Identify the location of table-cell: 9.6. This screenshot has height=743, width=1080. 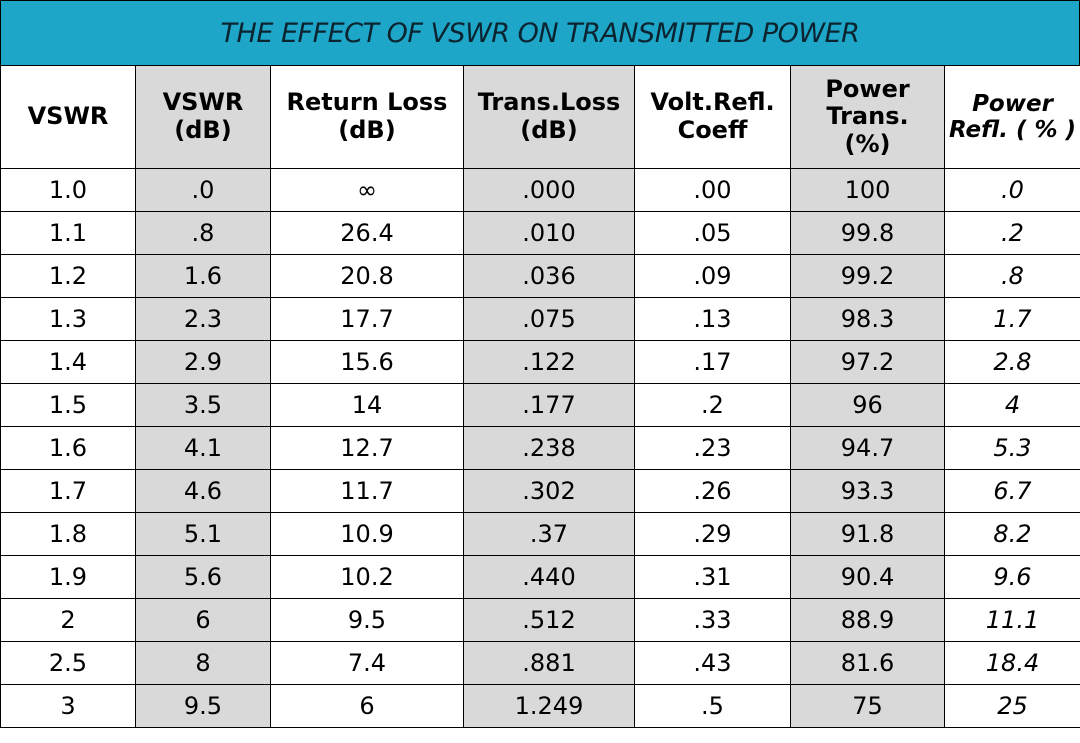
(1012, 577).